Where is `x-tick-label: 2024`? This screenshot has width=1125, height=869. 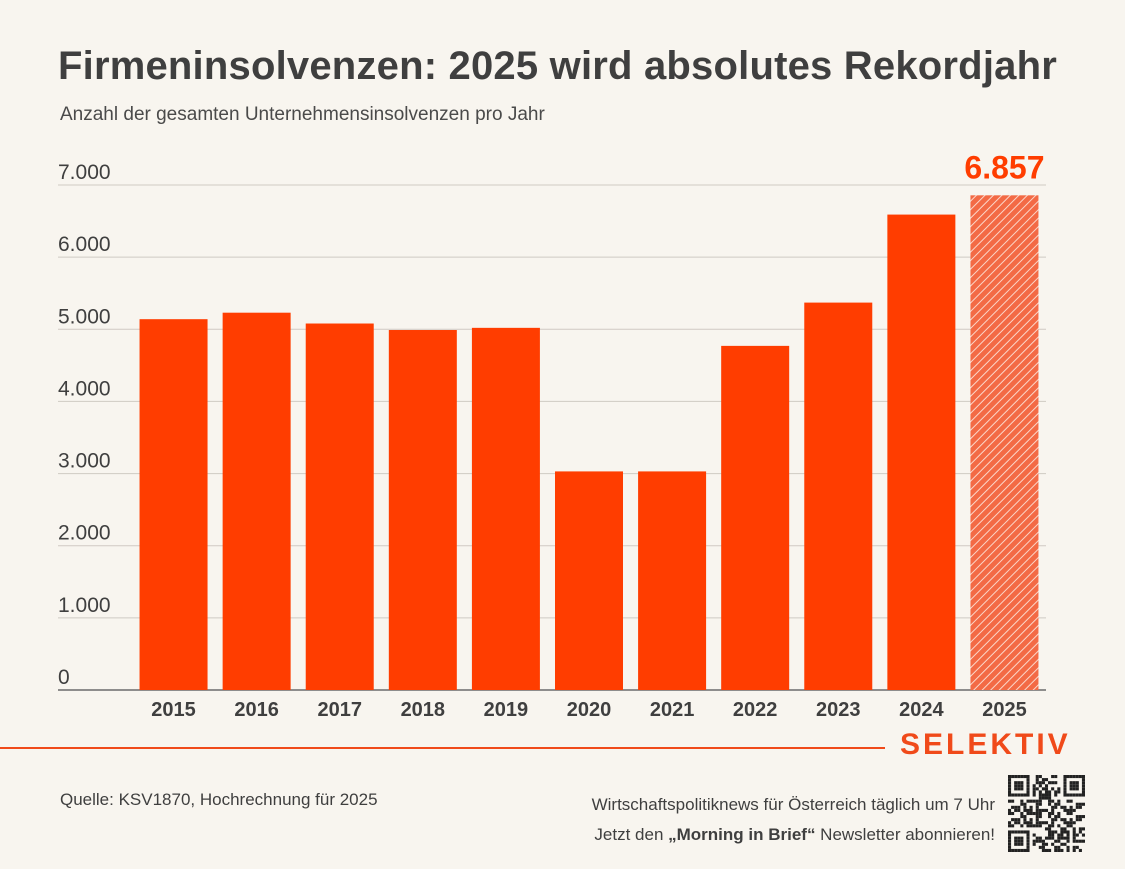
x-tick-label: 2024 is located at coordinates (921, 710).